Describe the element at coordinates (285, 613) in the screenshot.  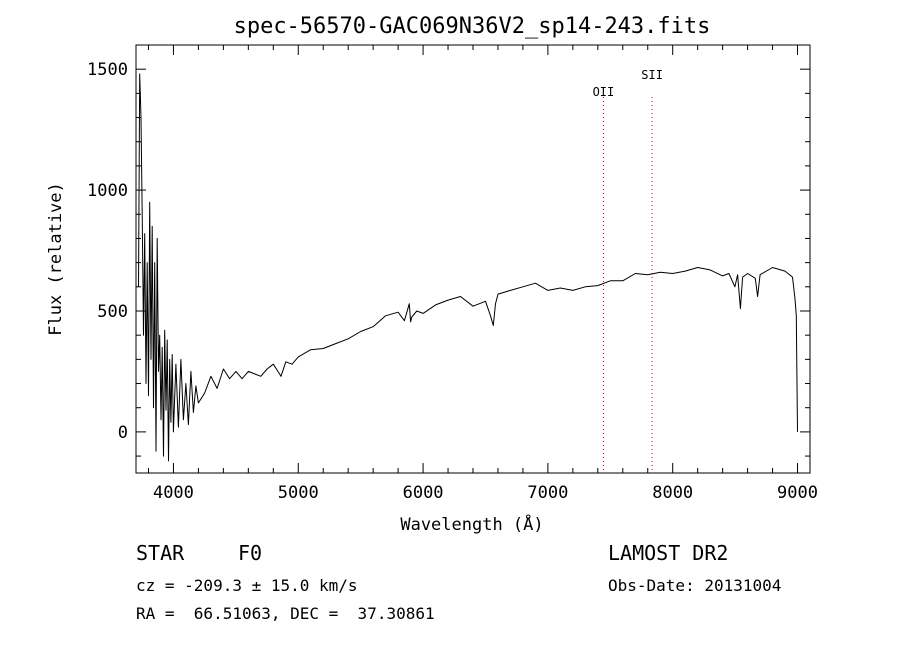
I see `sky-coordinates: RA = 66.51063, DEC = 37.30861` at that location.